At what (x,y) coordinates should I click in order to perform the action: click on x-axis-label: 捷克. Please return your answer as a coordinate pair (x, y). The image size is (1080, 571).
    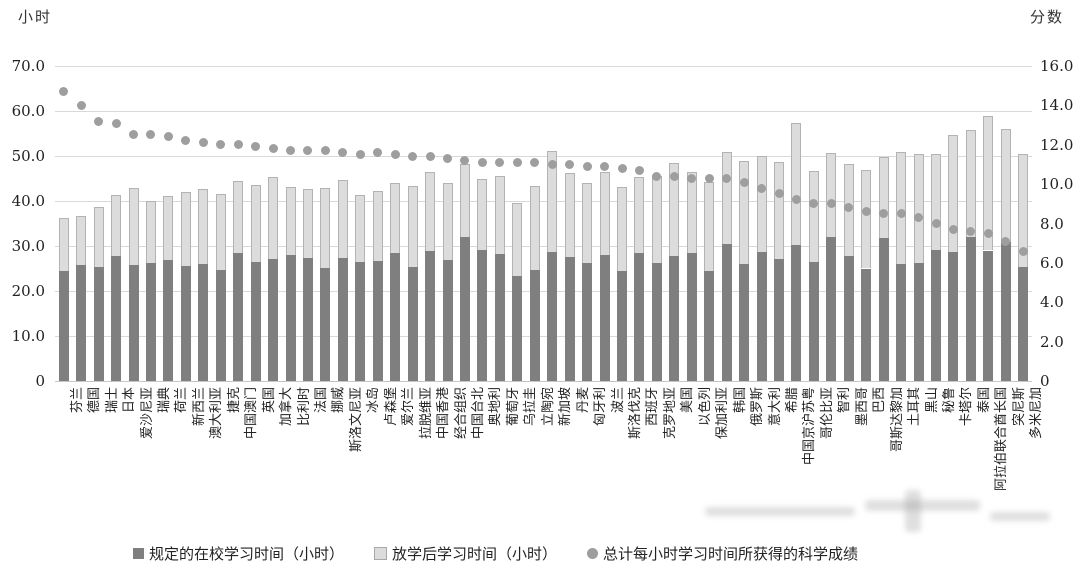
    Looking at the image, I should click on (234, 400).